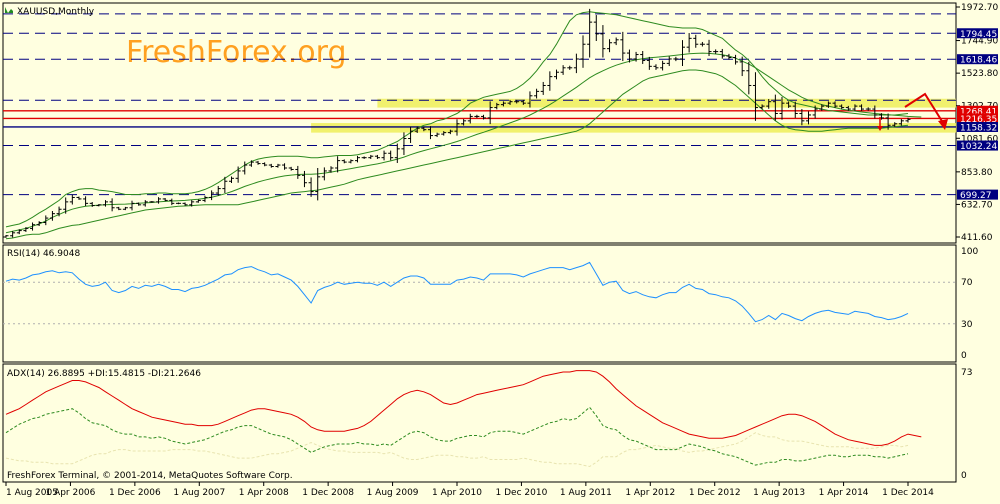 Image resolution: width=1000 pixels, height=504 pixels. Describe the element at coordinates (393, 493) in the screenshot. I see `time-axis-label: 1 Aug 2009` at that location.